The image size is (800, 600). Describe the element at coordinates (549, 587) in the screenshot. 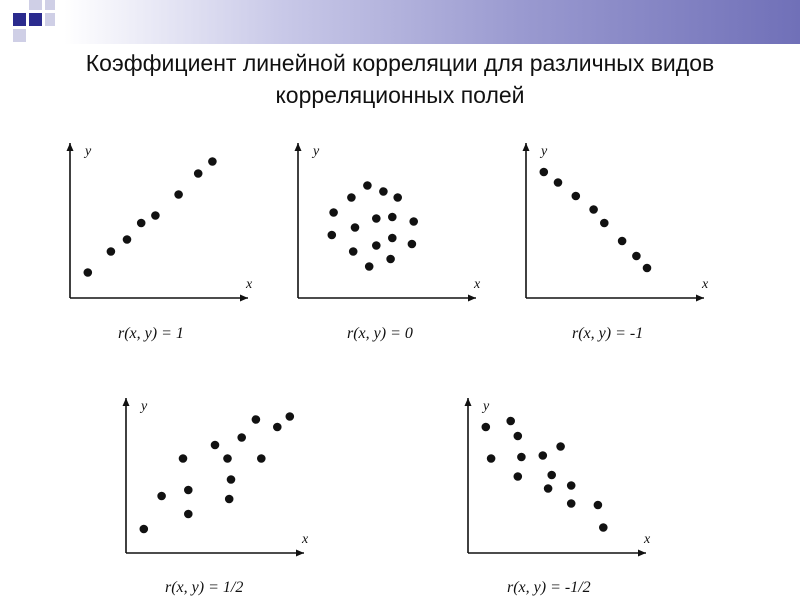

I see `correlation-caption: r(x, y) = -1/2` at that location.